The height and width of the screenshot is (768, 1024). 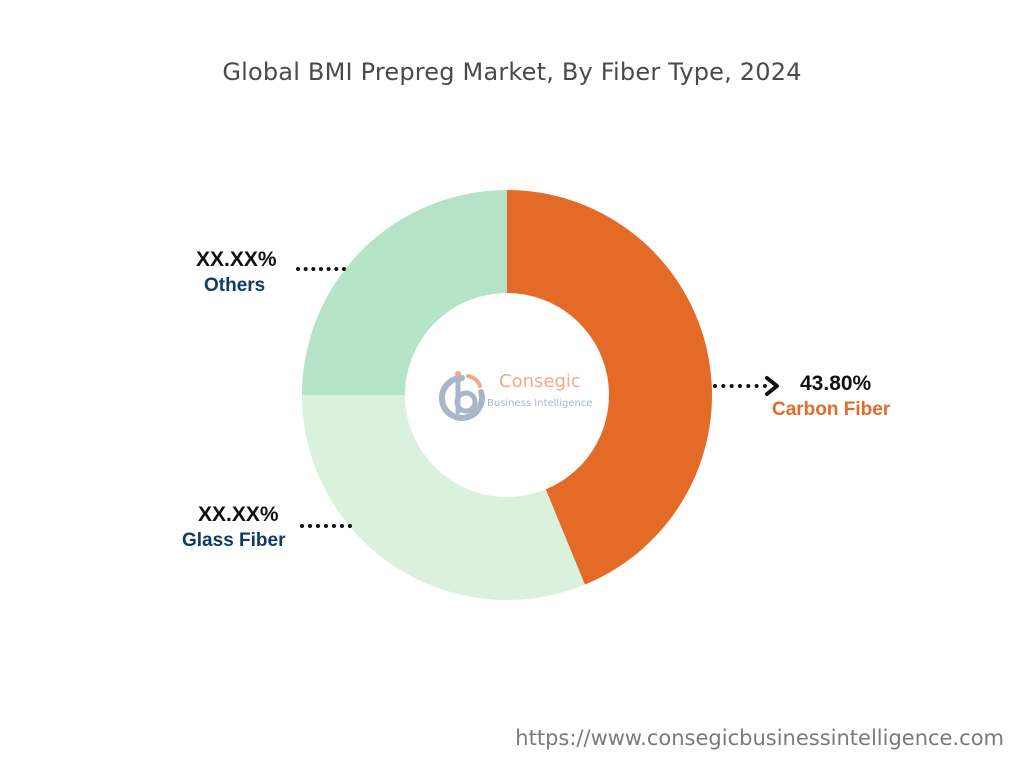 What do you see at coordinates (234, 540) in the screenshot?
I see `glass-fiber-category-label: Glass Fiber` at bounding box center [234, 540].